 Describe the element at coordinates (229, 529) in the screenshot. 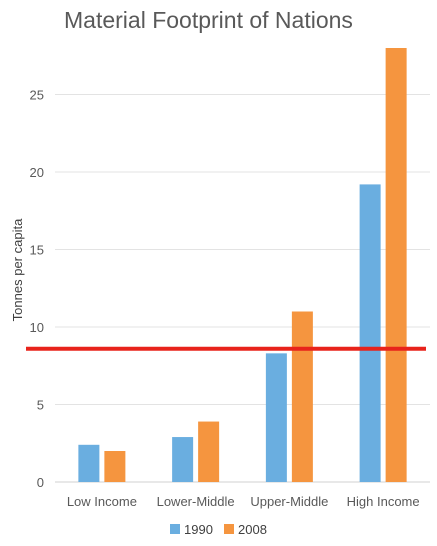

I see `legend-swatch-2008` at that location.